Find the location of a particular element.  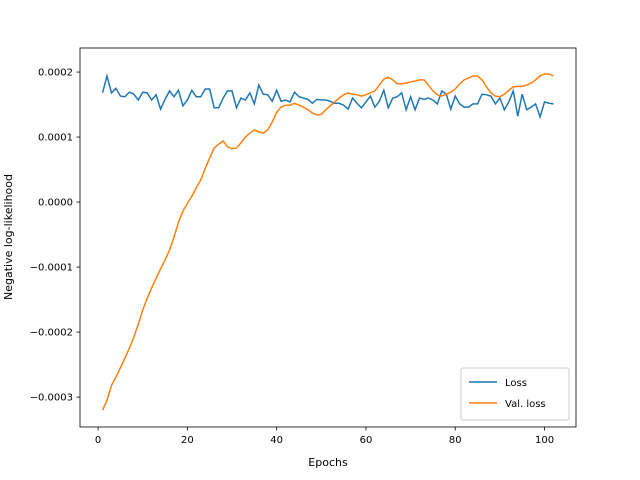

legend-label: Loss is located at coordinates (516, 383).